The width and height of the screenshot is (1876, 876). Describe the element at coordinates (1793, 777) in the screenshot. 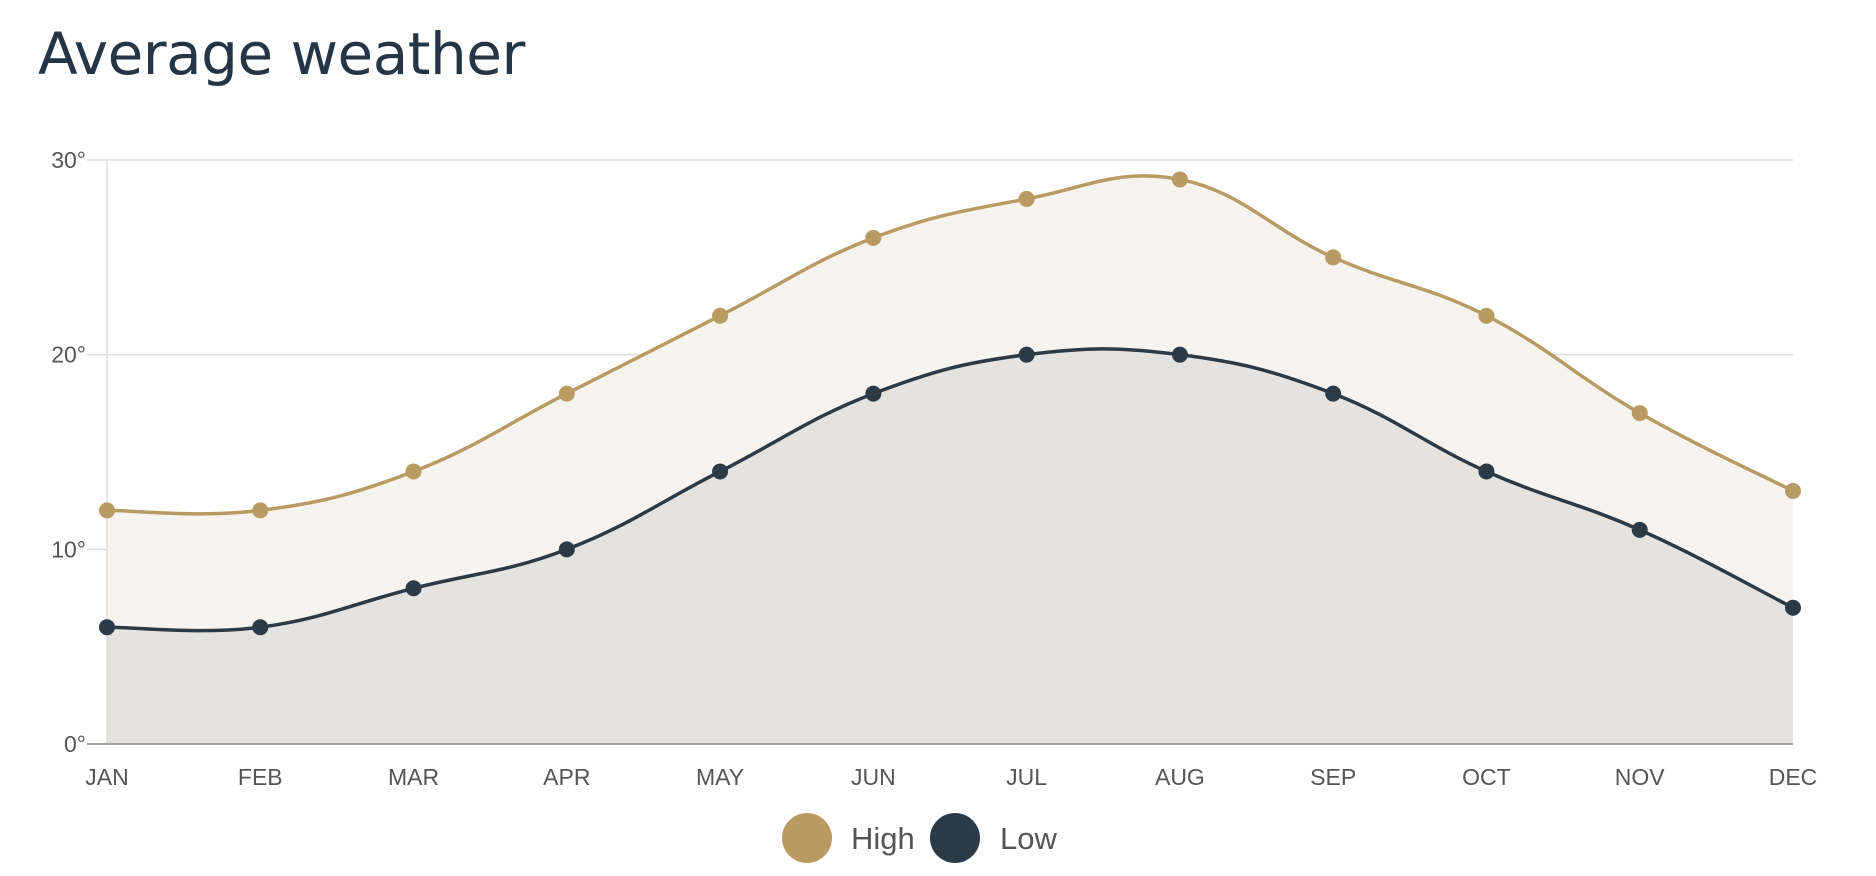

I see `x-tick-label: DEC` at that location.